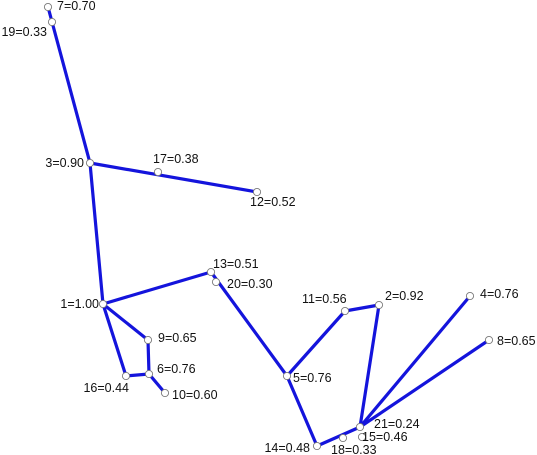 This screenshot has height=455, width=537. Describe the element at coordinates (236, 264) in the screenshot. I see `node-label-13: 13=0.51` at that location.